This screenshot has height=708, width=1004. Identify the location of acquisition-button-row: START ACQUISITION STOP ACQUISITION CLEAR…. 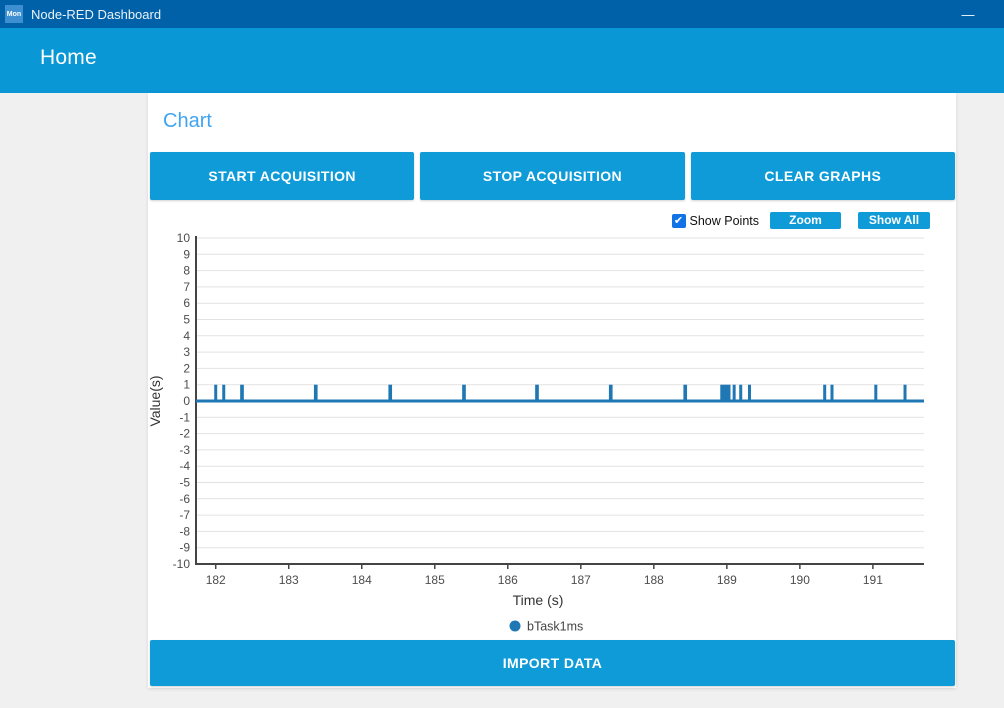
(552, 176).